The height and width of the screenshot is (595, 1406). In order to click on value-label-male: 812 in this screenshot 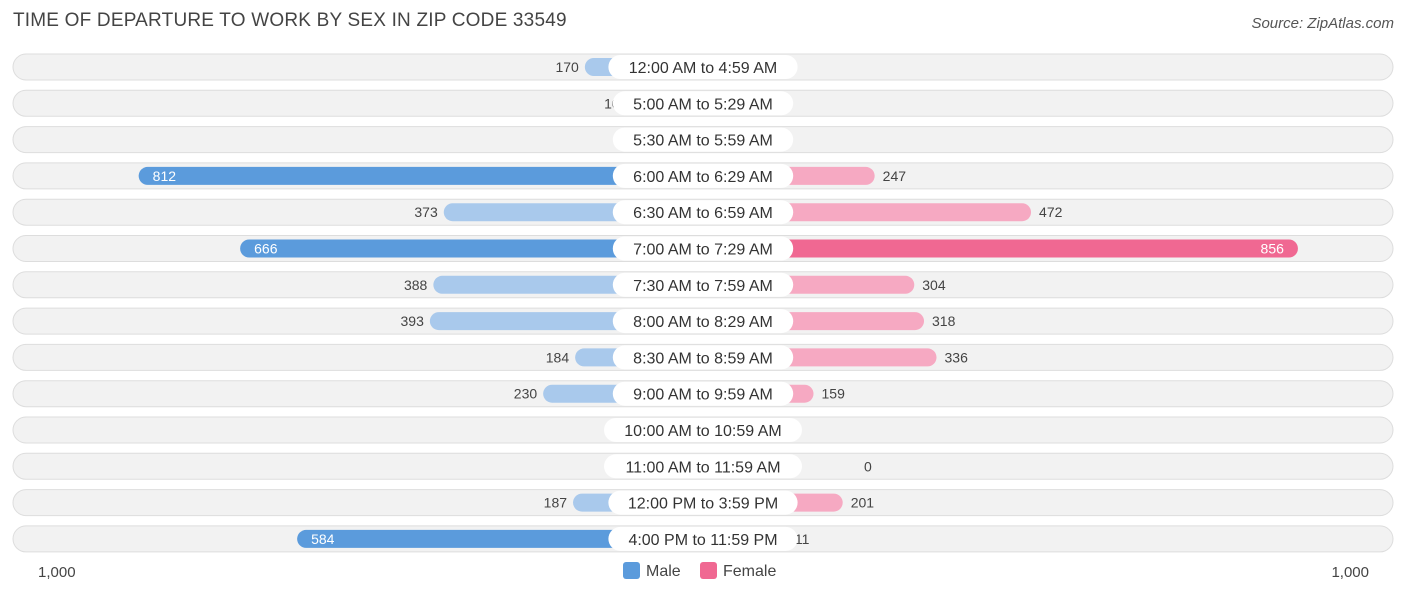, I will do `click(165, 176)`.